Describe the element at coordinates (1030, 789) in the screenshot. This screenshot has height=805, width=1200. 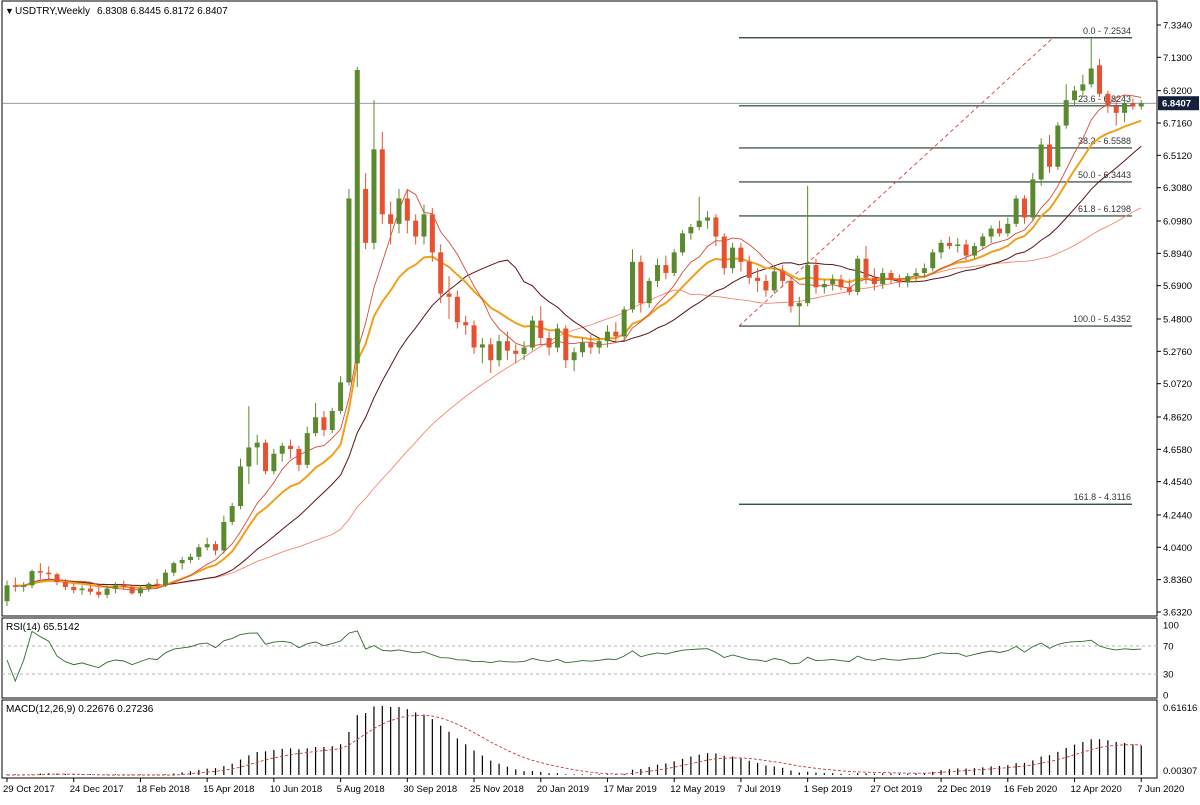
I see `x-tick-label: 16 Feb 2020` at that location.